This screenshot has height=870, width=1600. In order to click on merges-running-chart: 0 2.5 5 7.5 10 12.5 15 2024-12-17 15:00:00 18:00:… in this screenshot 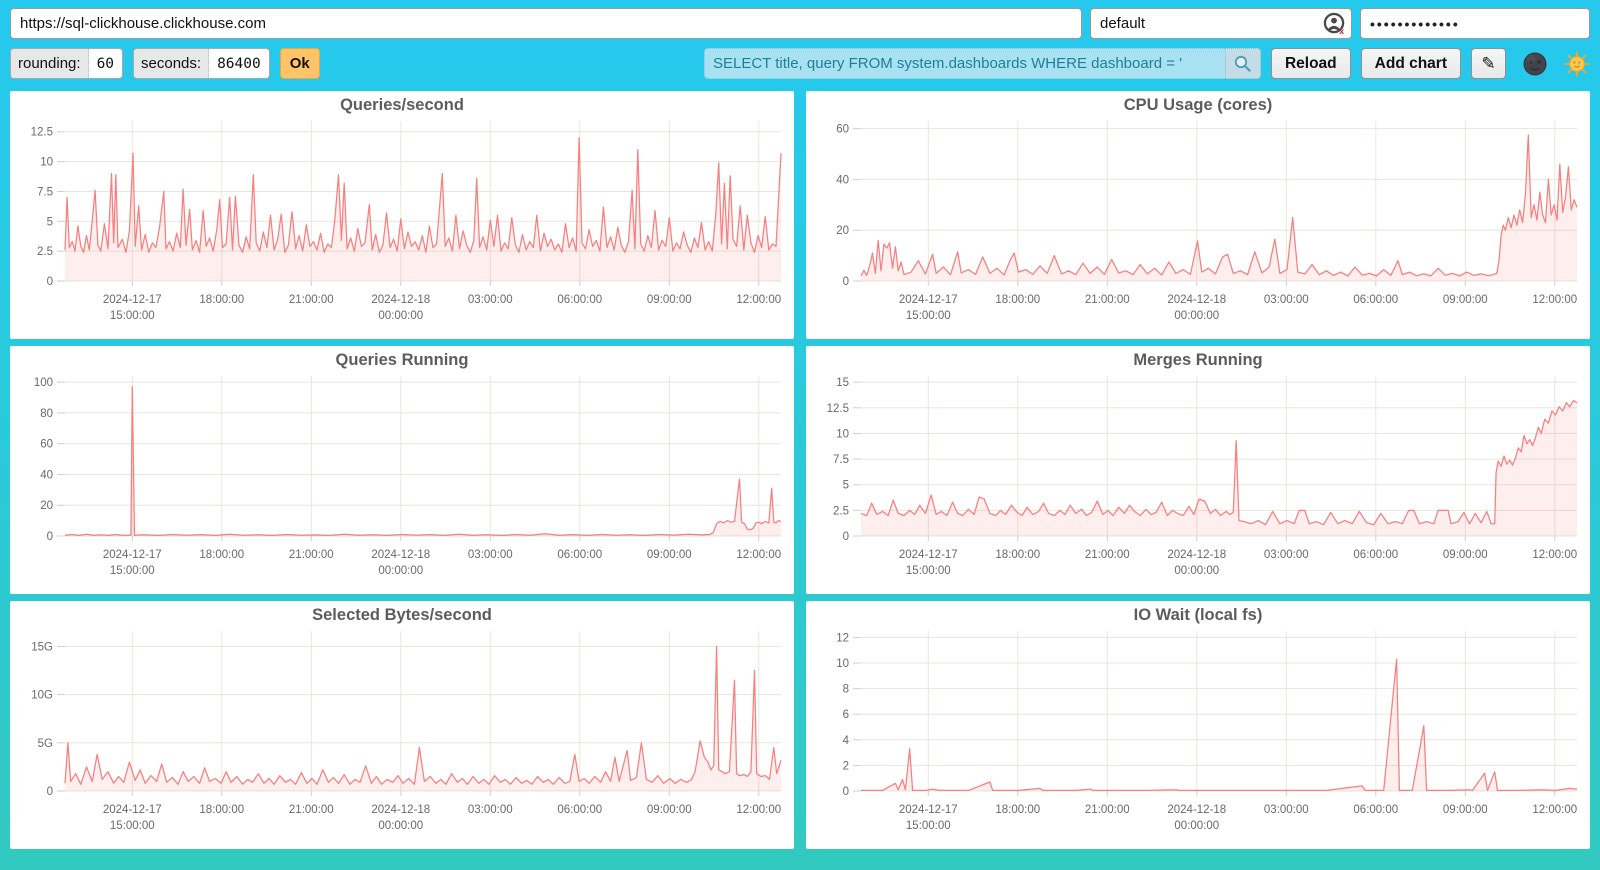, I will do `click(1198, 470)`.